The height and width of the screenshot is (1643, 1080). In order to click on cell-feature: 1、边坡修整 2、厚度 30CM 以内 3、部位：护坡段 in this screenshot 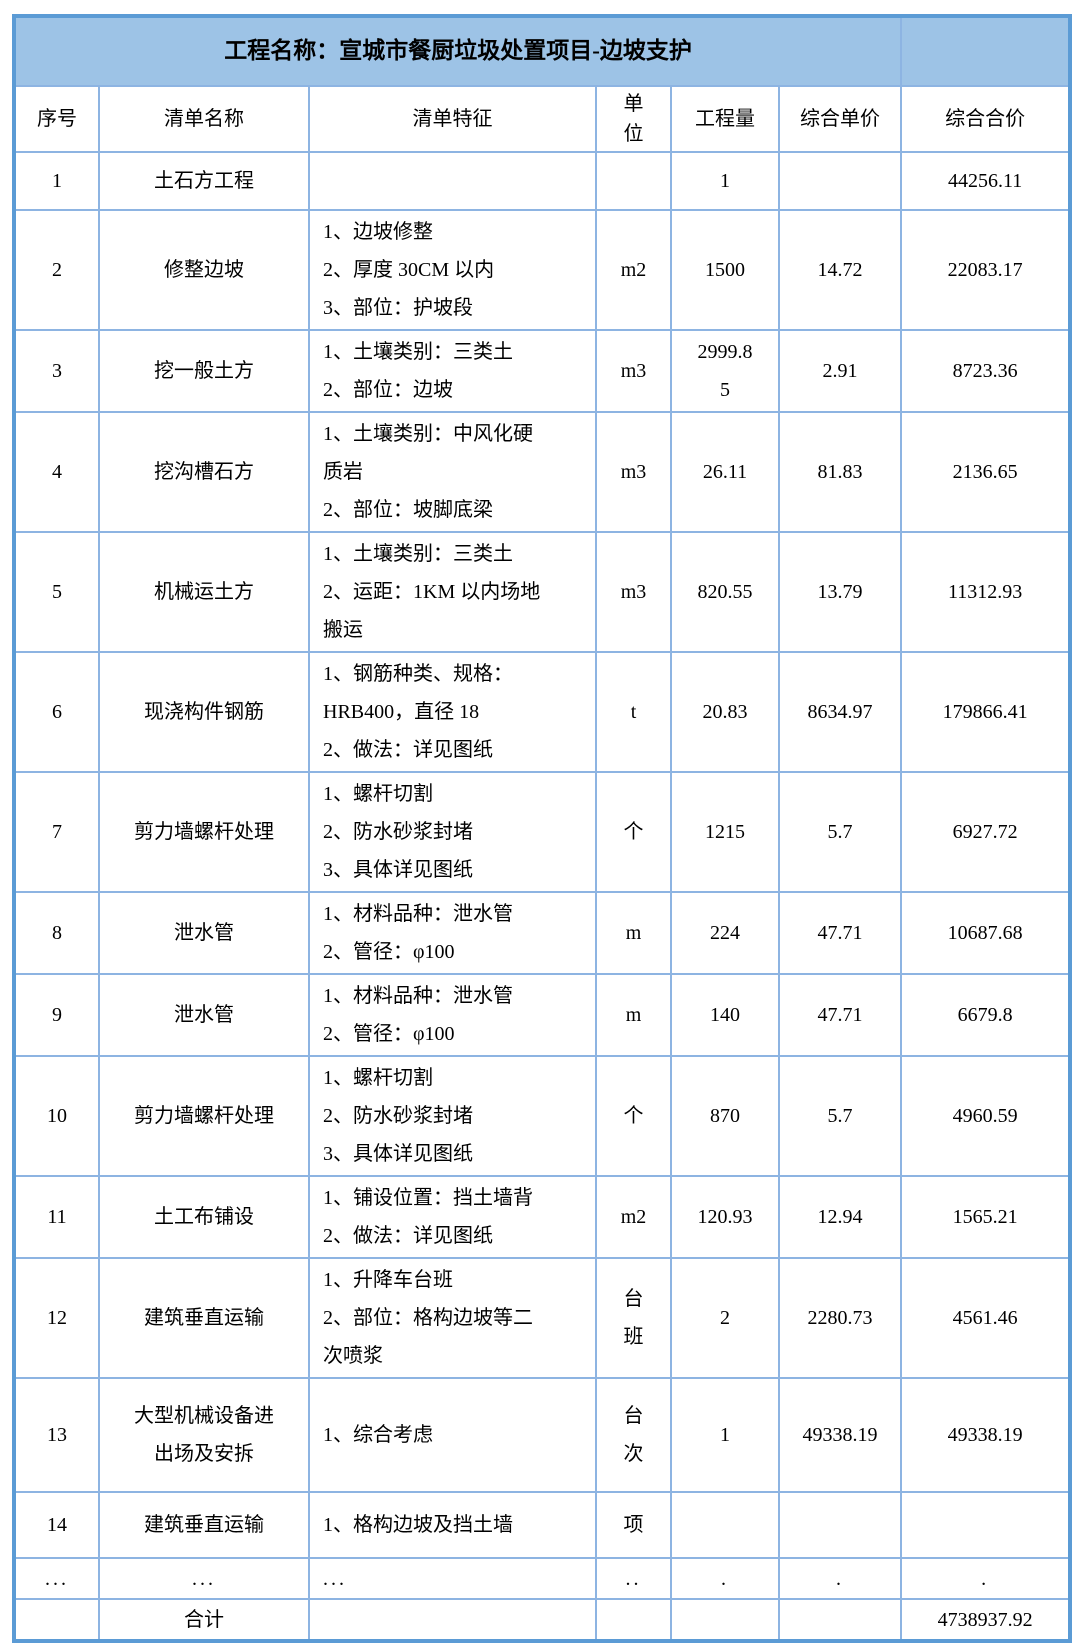, I will do `click(452, 270)`.